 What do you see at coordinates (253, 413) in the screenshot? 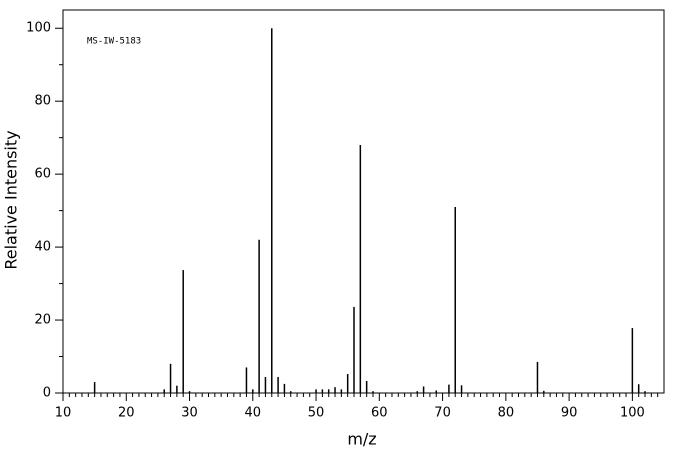
I see `x-tick-label: 40` at bounding box center [253, 413].